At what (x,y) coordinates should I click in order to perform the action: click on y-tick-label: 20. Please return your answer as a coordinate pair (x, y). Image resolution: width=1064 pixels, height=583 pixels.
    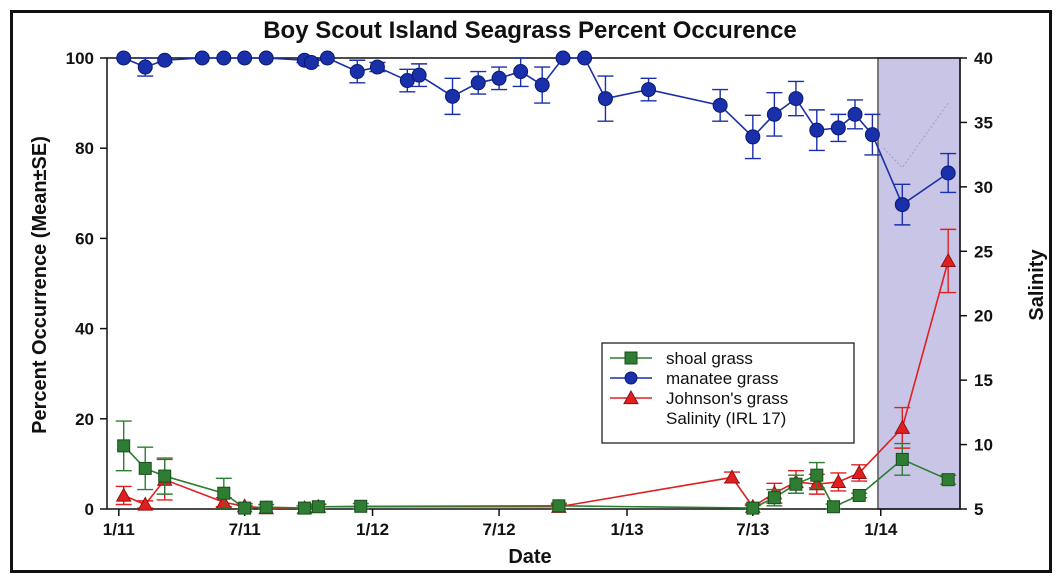
    Looking at the image, I should click on (84, 419).